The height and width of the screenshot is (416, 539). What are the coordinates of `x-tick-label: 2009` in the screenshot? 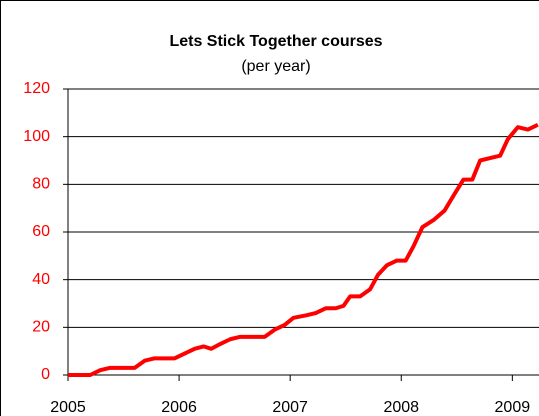 It's located at (513, 407).